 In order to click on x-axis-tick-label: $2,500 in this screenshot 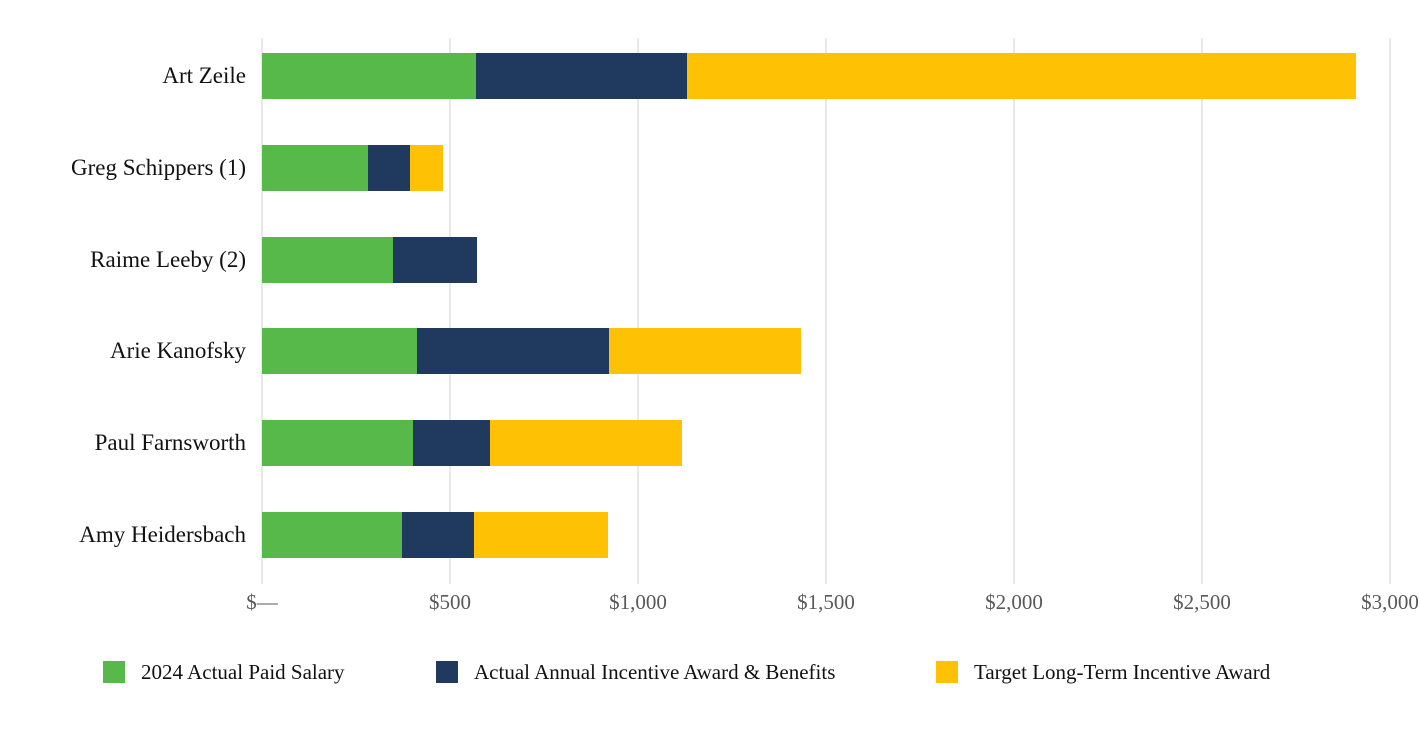, I will do `click(1202, 602)`.